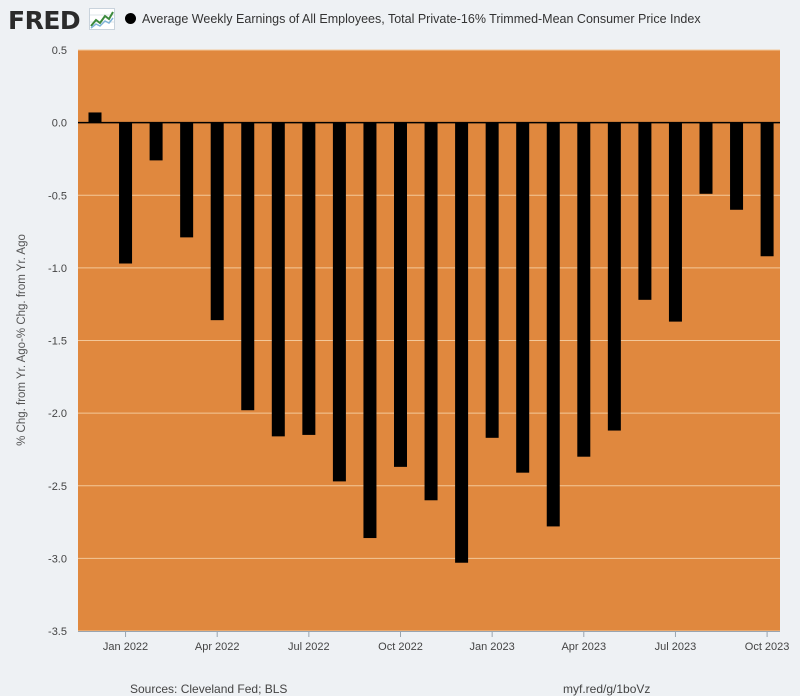 The width and height of the screenshot is (800, 696). What do you see at coordinates (583, 647) in the screenshot?
I see `x-tick-label: Apr 2023` at bounding box center [583, 647].